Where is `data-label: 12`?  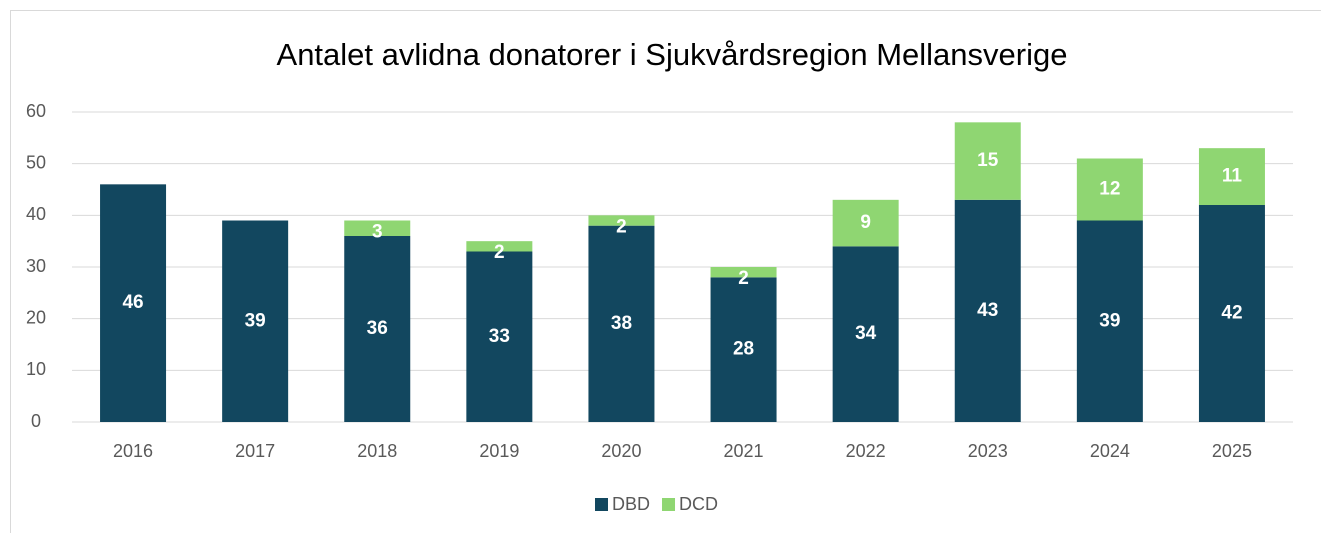 data-label: 12 is located at coordinates (1109, 189).